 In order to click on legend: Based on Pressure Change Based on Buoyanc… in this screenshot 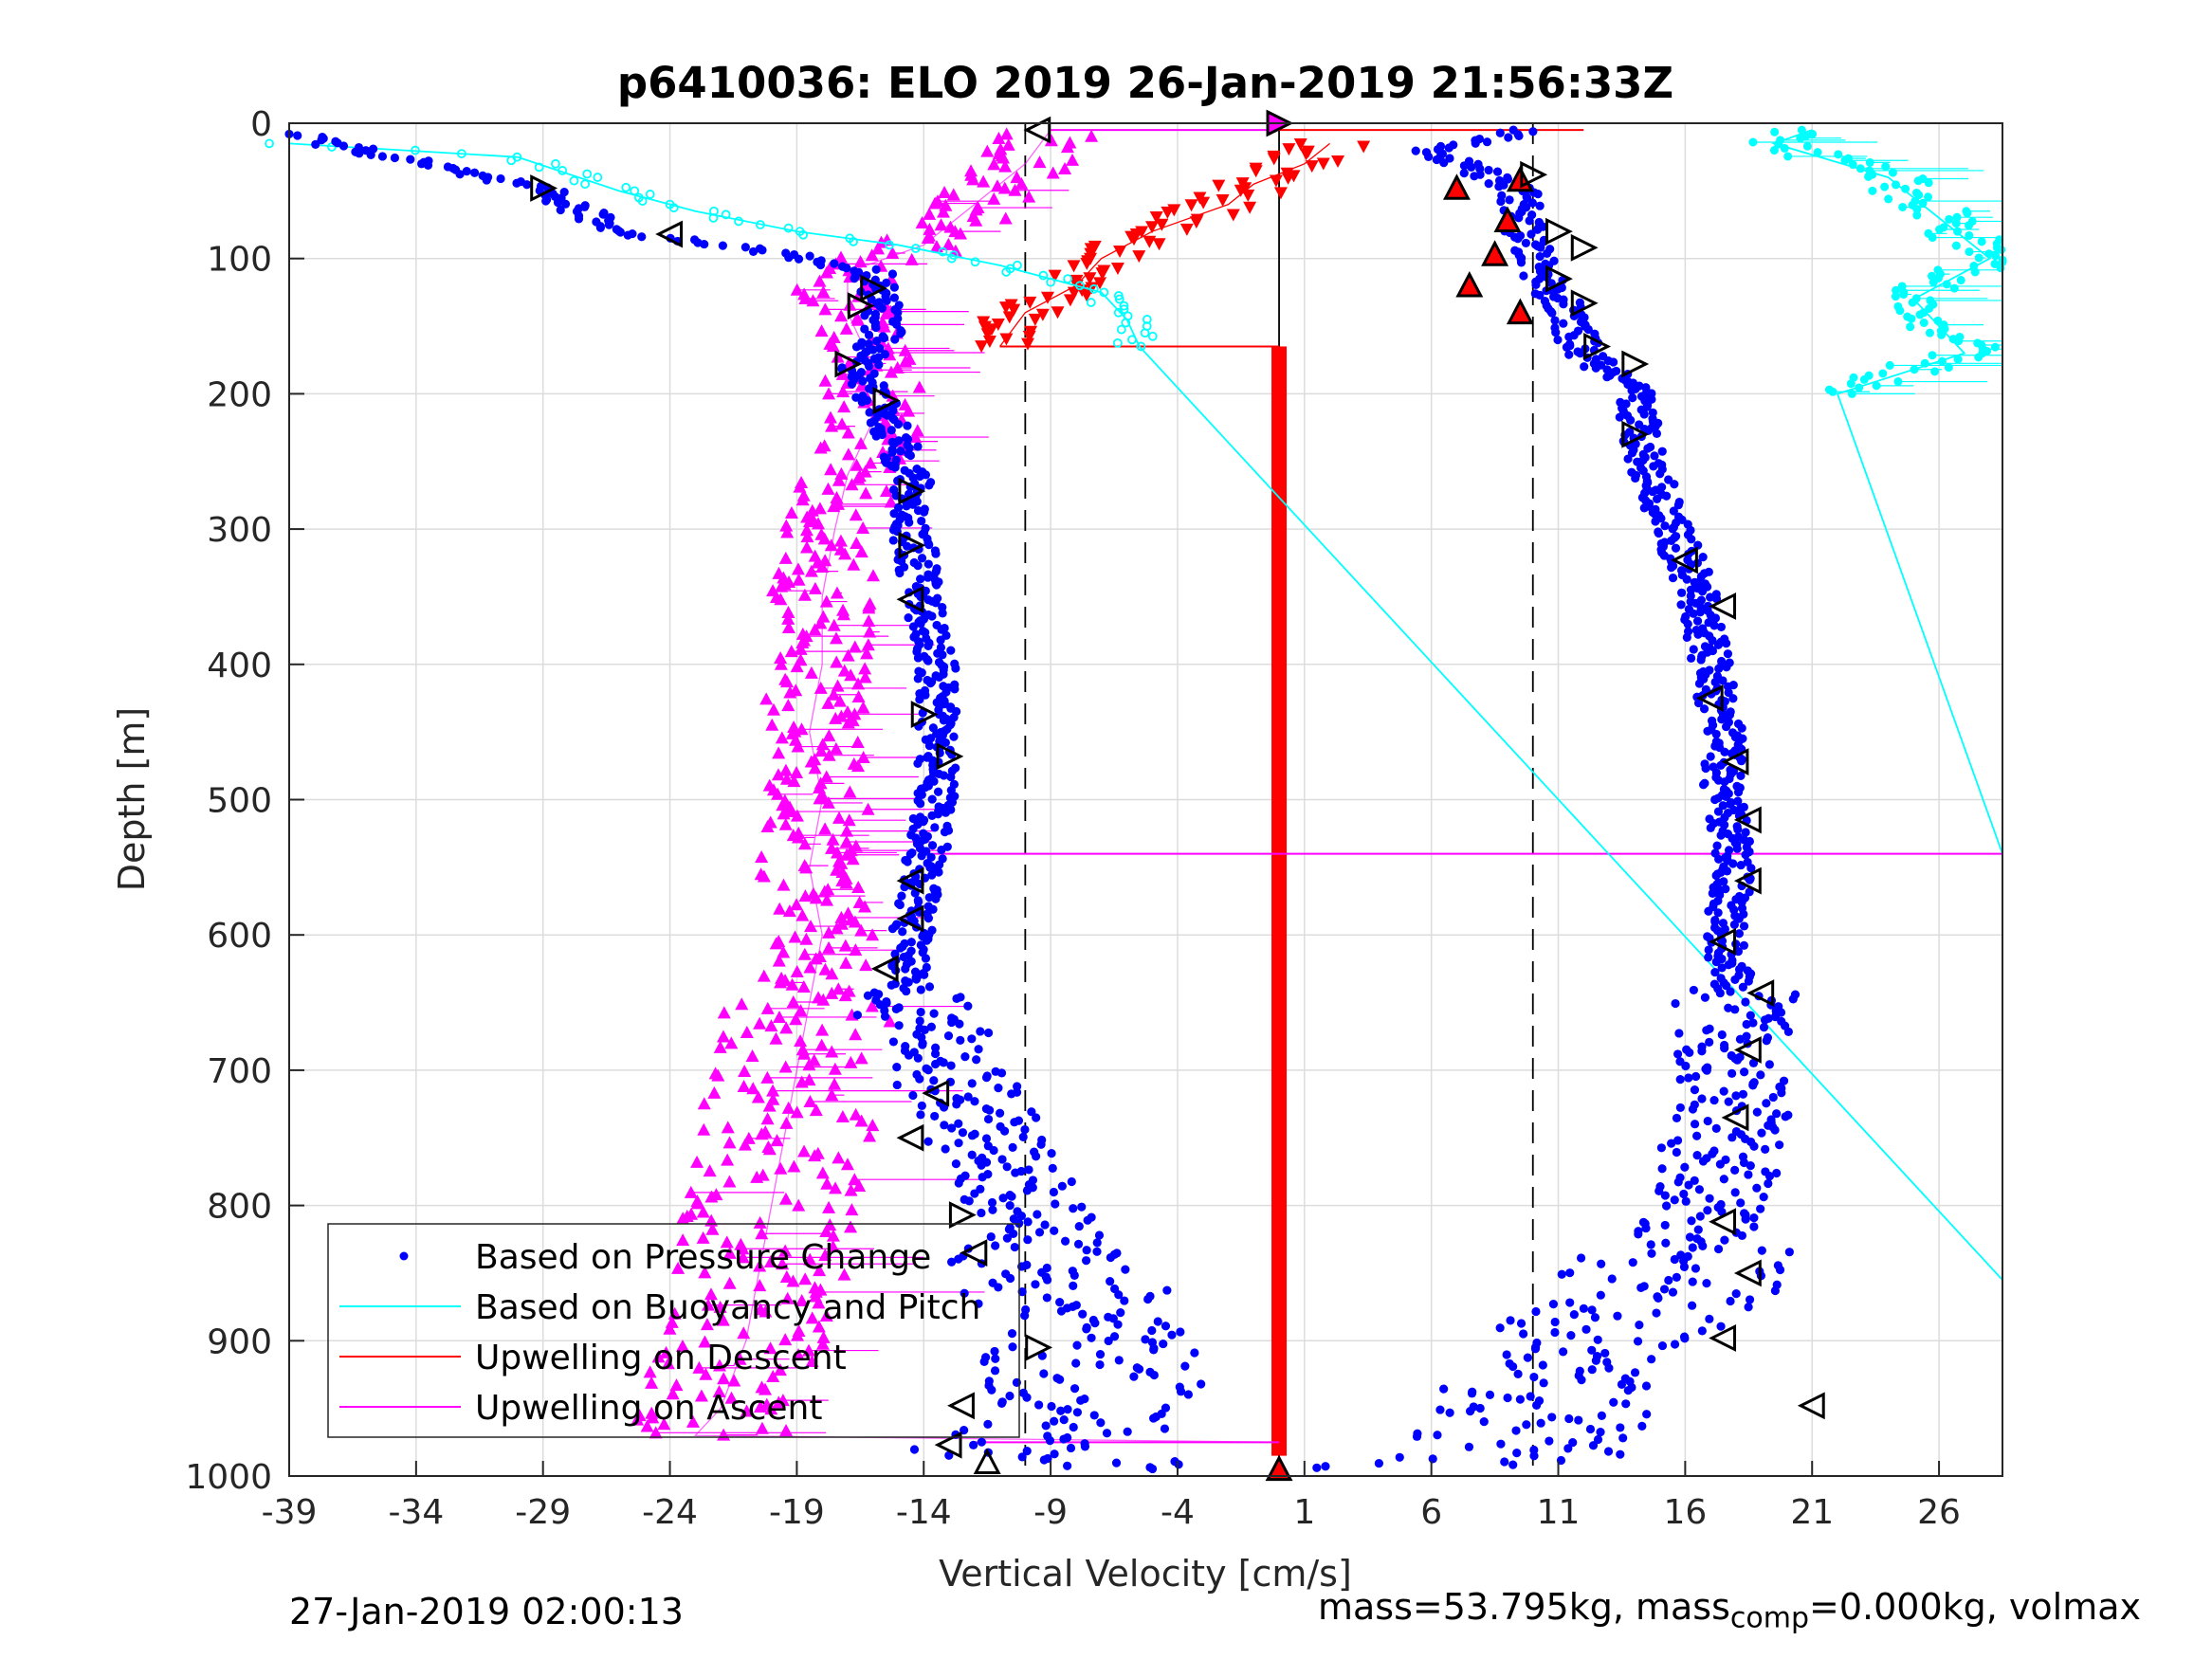, I will do `click(673, 1330)`.